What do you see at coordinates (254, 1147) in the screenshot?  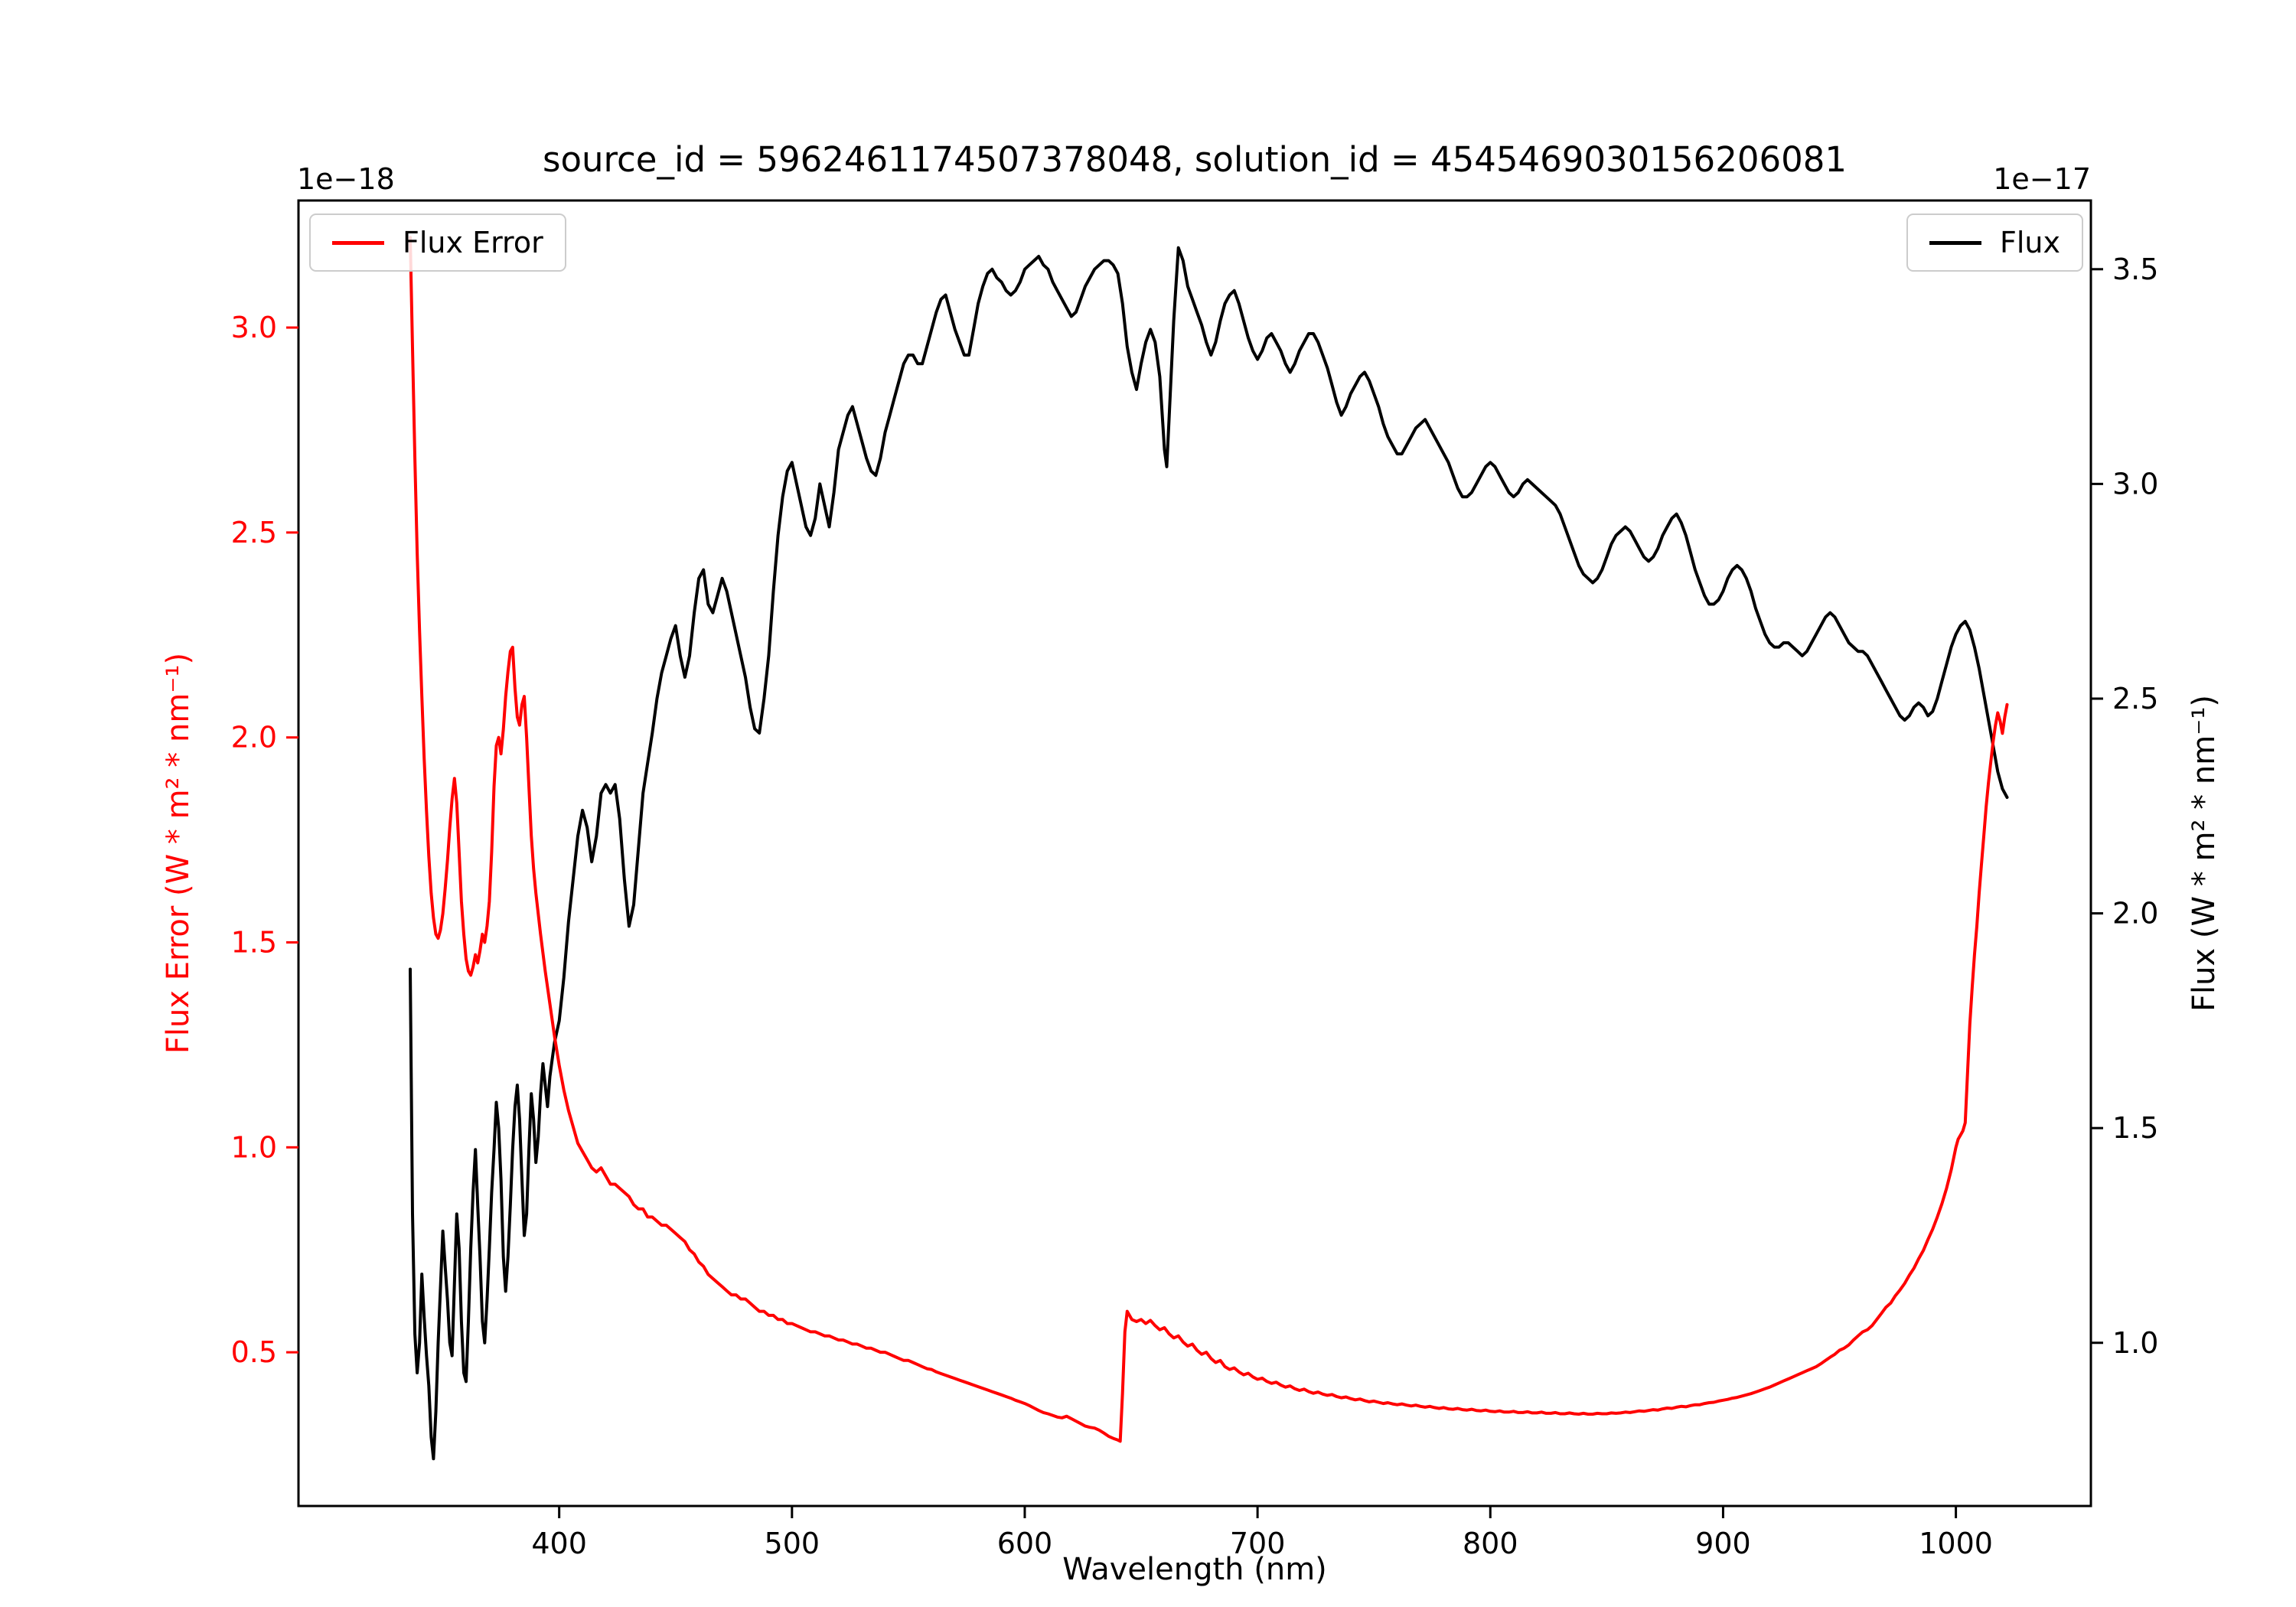 I see `left-tick-label: 1.0` at bounding box center [254, 1147].